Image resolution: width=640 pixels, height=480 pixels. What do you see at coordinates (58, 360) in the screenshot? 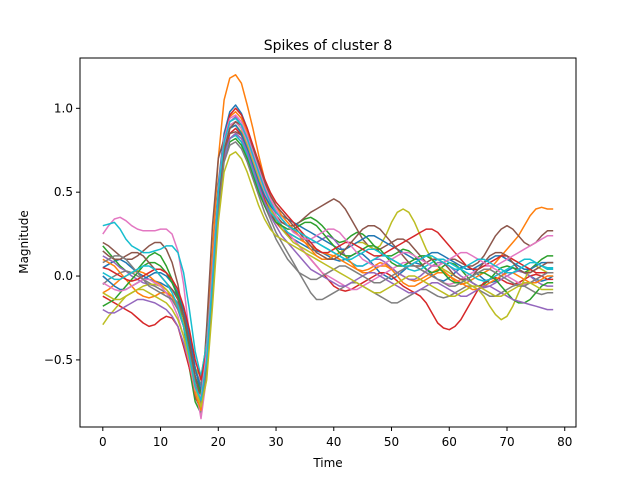
I see `y-tick-label: −0.5` at bounding box center [58, 360].